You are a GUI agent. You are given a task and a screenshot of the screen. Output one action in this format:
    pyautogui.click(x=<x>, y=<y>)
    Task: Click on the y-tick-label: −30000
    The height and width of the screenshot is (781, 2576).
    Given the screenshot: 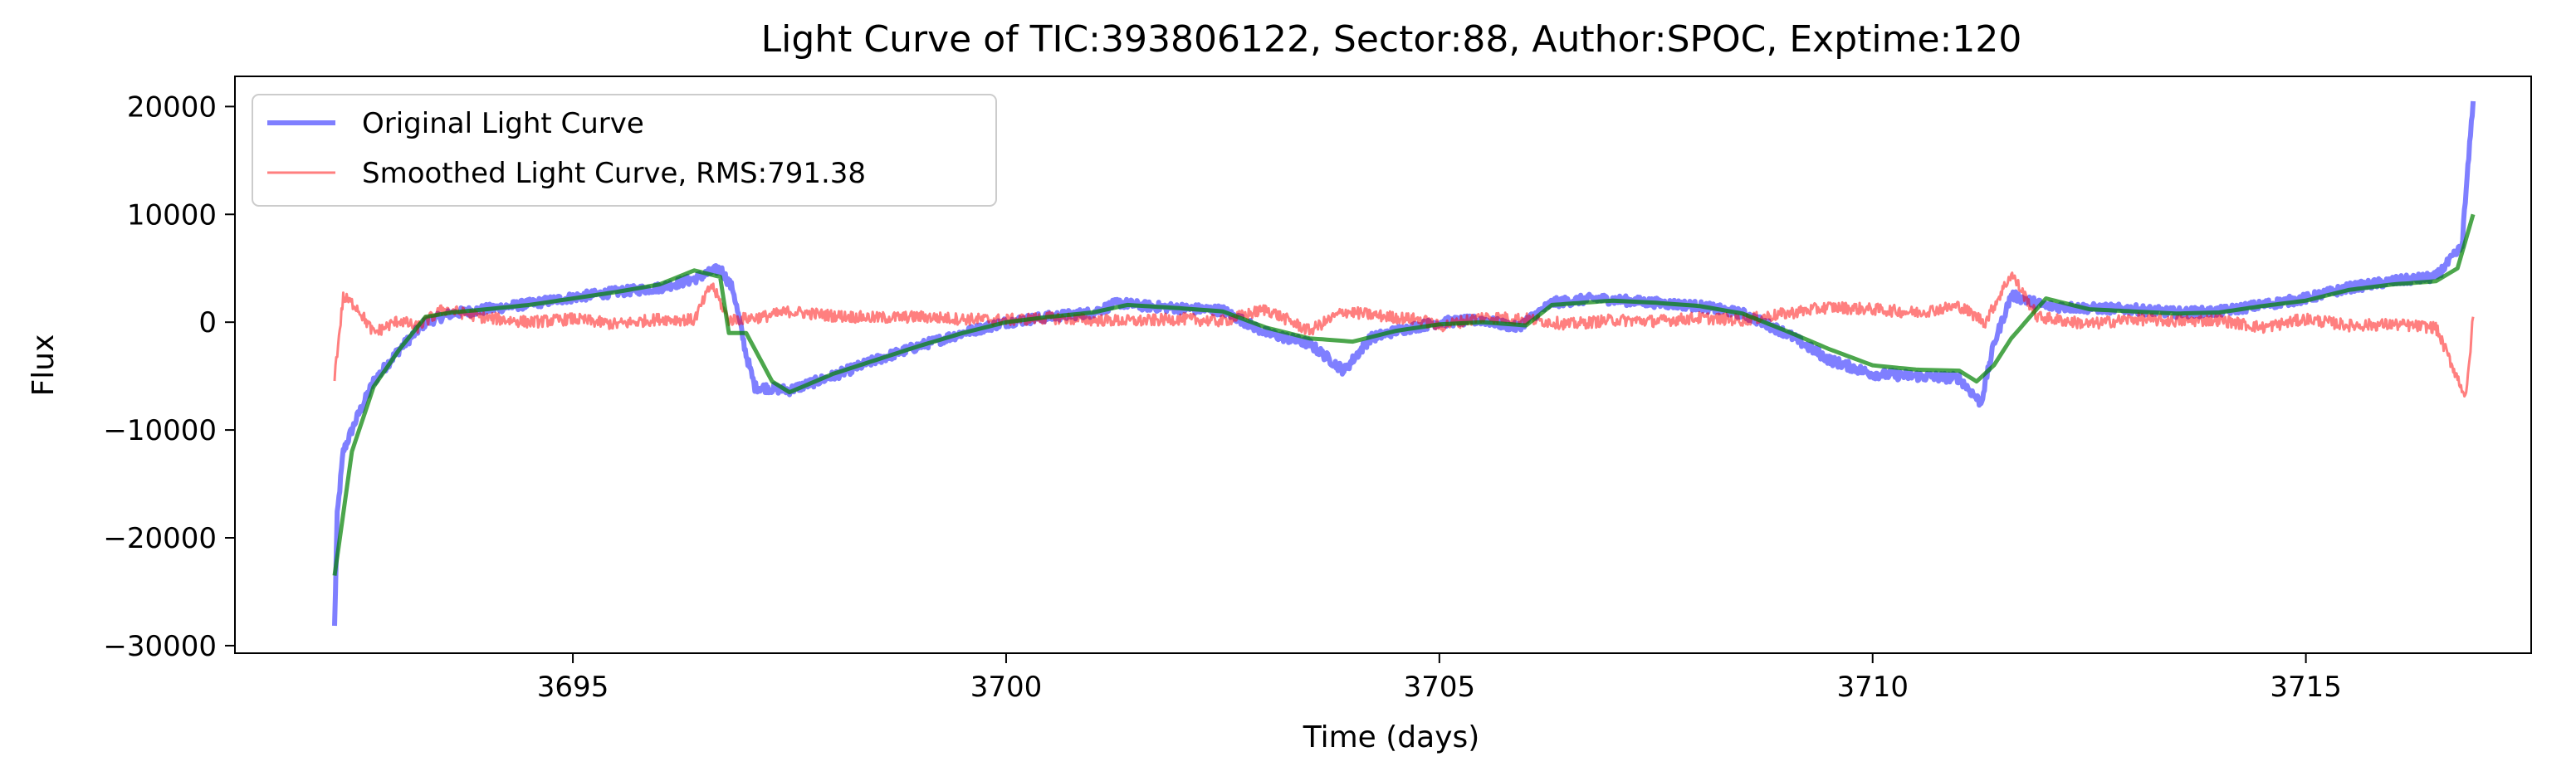 What is the action you would take?
    pyautogui.click(x=160, y=646)
    